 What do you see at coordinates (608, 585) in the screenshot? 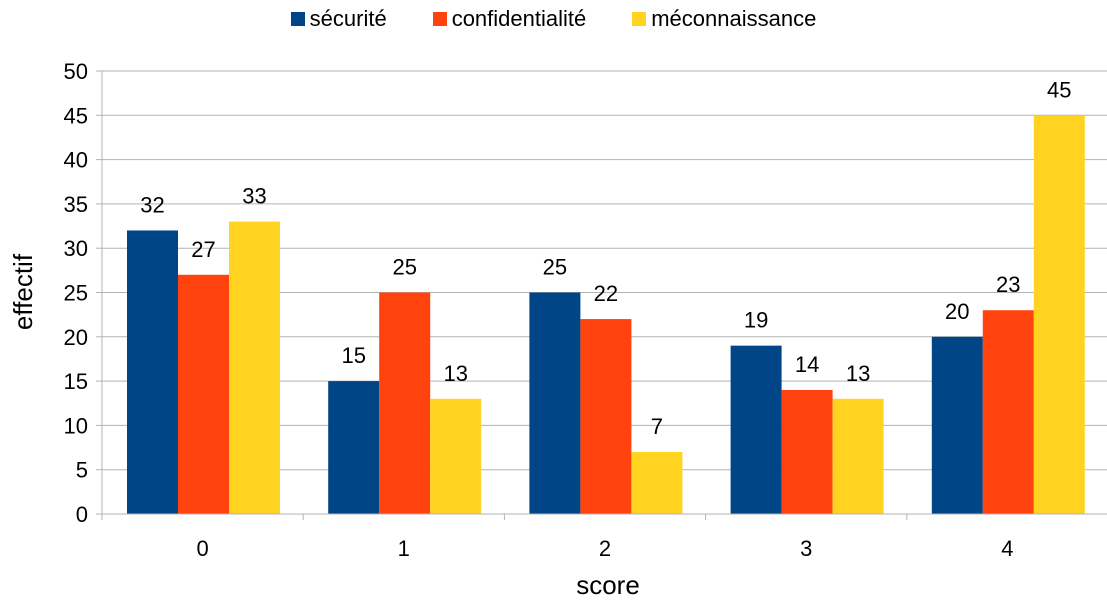
I see `x-axis-label: score` at bounding box center [608, 585].